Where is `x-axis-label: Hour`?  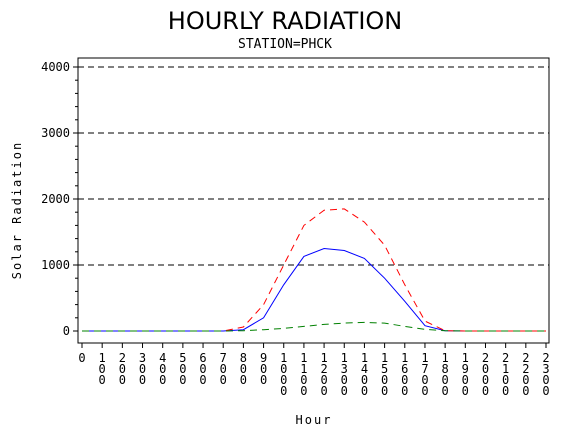
x-axis-label: Hour is located at coordinates (314, 420).